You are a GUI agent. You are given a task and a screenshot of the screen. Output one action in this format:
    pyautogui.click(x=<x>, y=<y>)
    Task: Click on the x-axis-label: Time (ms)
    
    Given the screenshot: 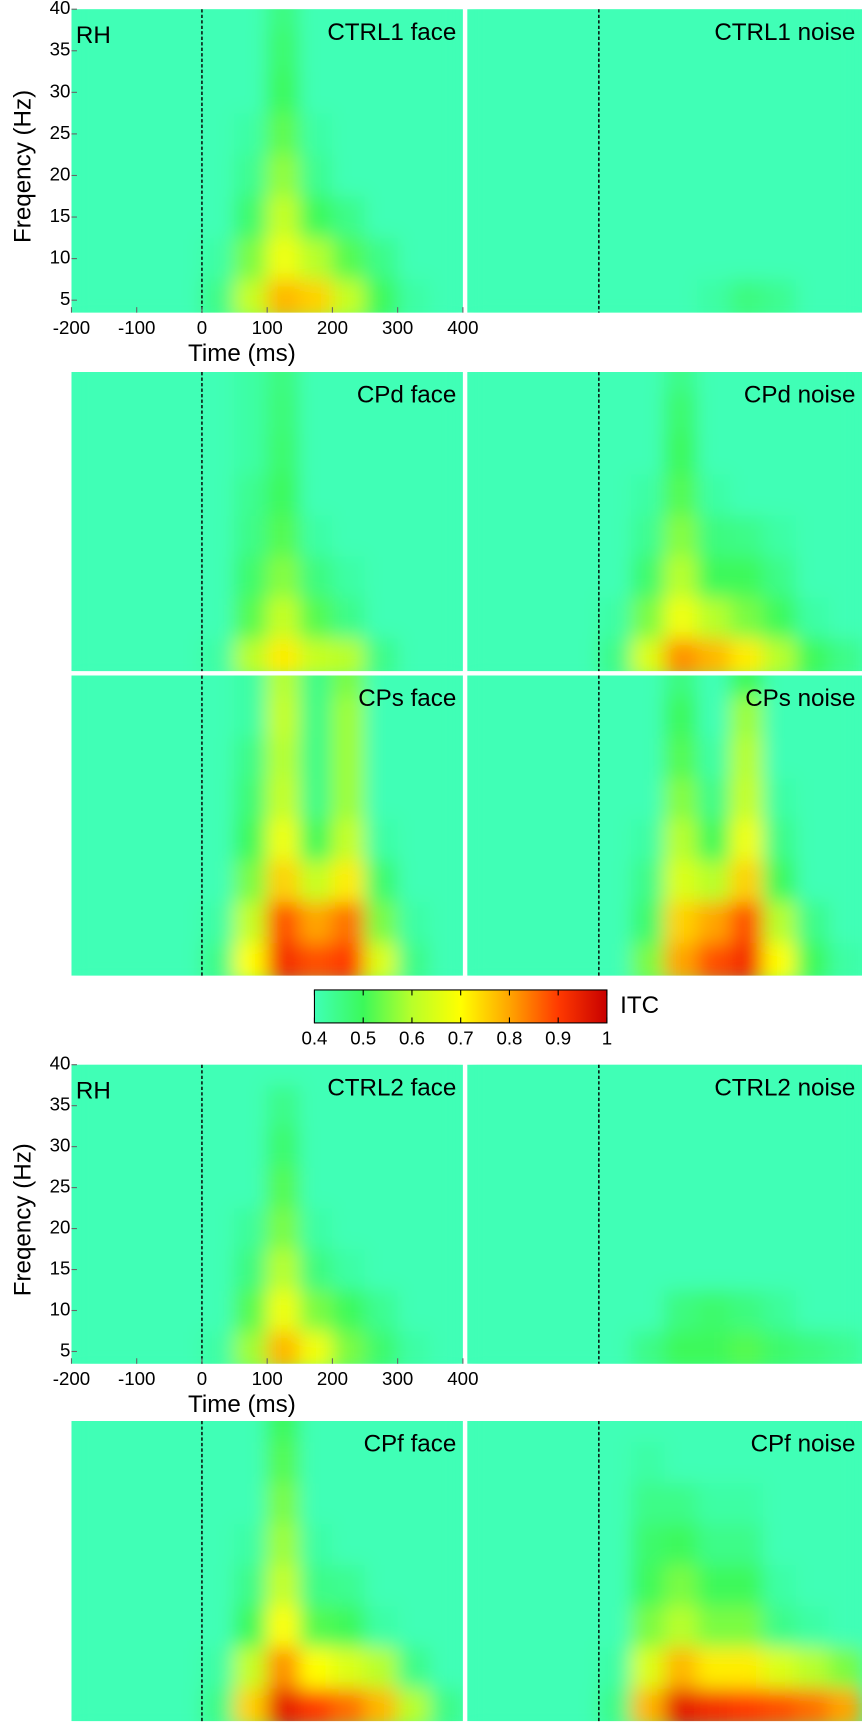 What is the action you would take?
    pyautogui.click(x=242, y=1404)
    